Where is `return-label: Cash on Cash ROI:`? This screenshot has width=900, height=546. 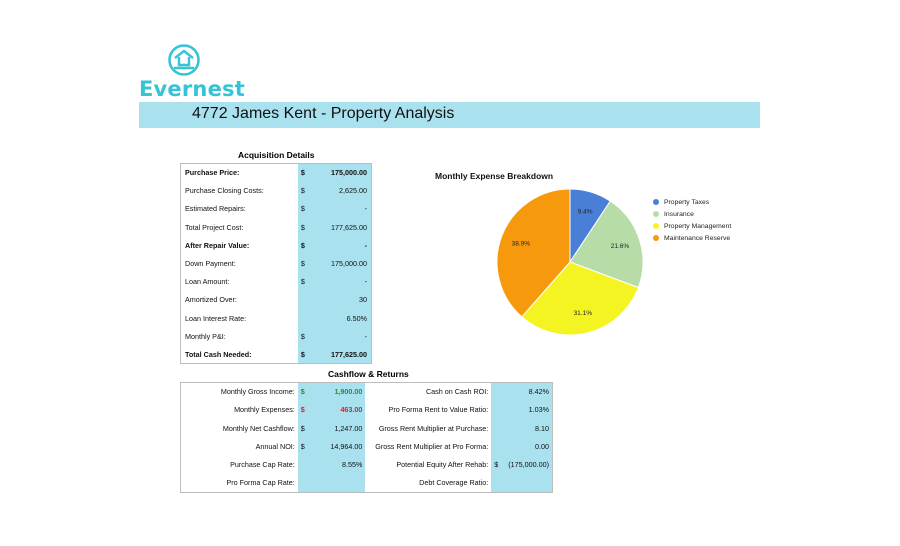 return-label: Cash on Cash ROI: is located at coordinates (457, 392).